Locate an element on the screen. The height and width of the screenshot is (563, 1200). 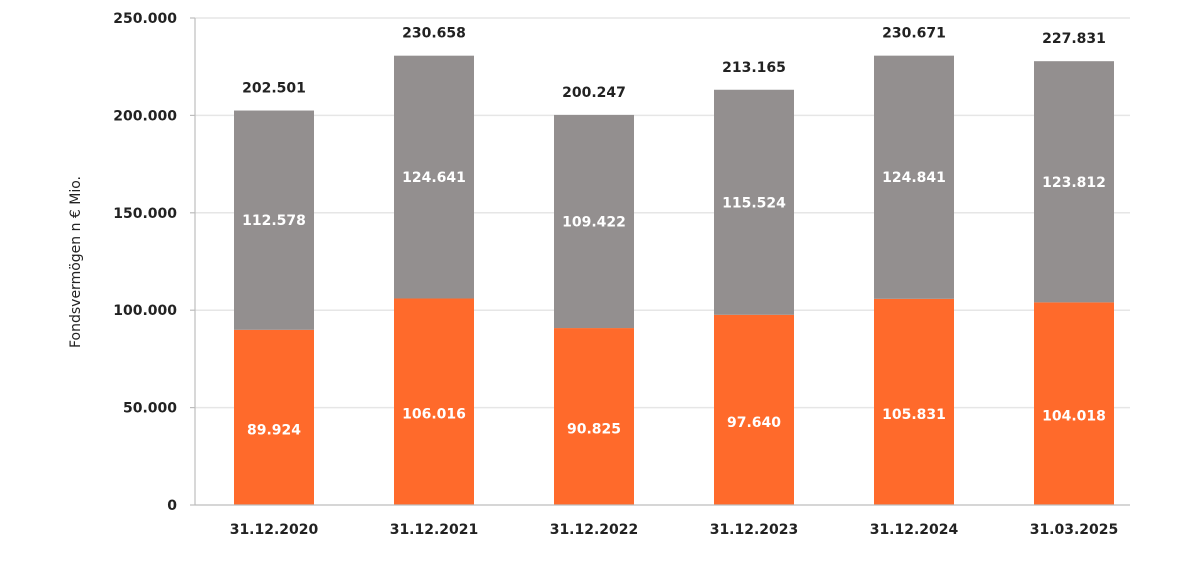
bar-segment-label: 124.841 is located at coordinates (914, 178).